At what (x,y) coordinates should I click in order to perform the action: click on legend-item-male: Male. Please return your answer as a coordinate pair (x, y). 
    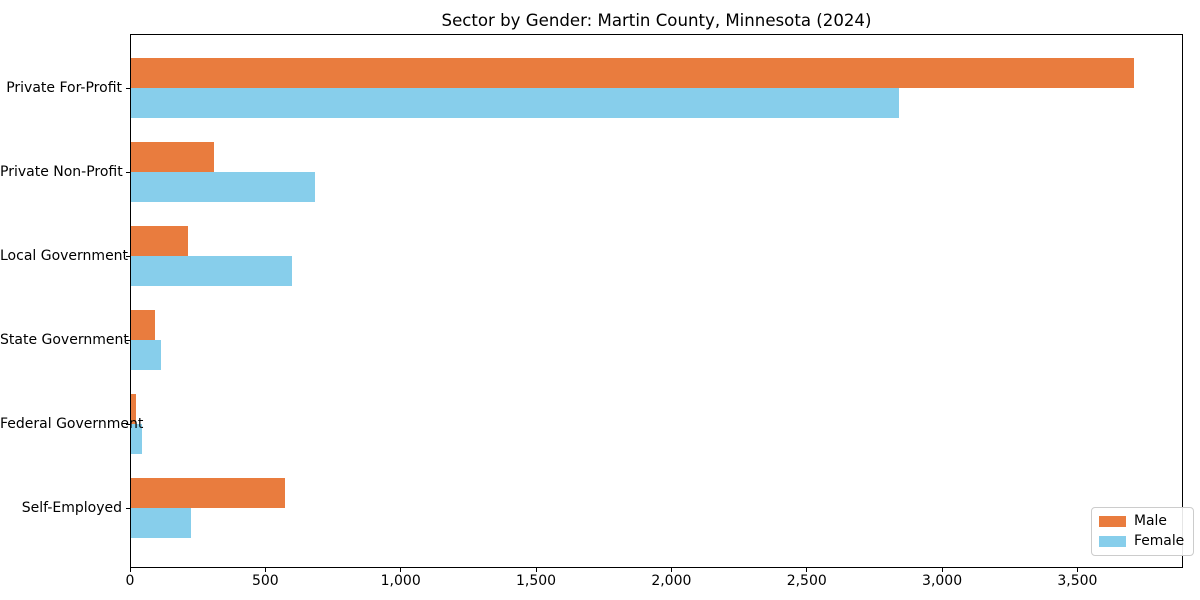
    Looking at the image, I should click on (1141, 521).